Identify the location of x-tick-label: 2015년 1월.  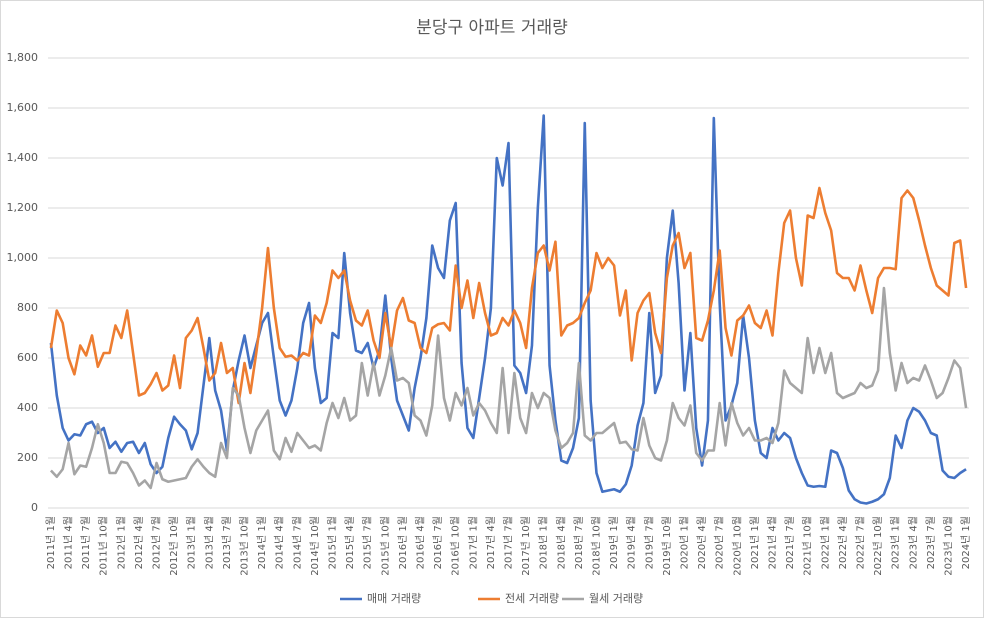
(333, 542).